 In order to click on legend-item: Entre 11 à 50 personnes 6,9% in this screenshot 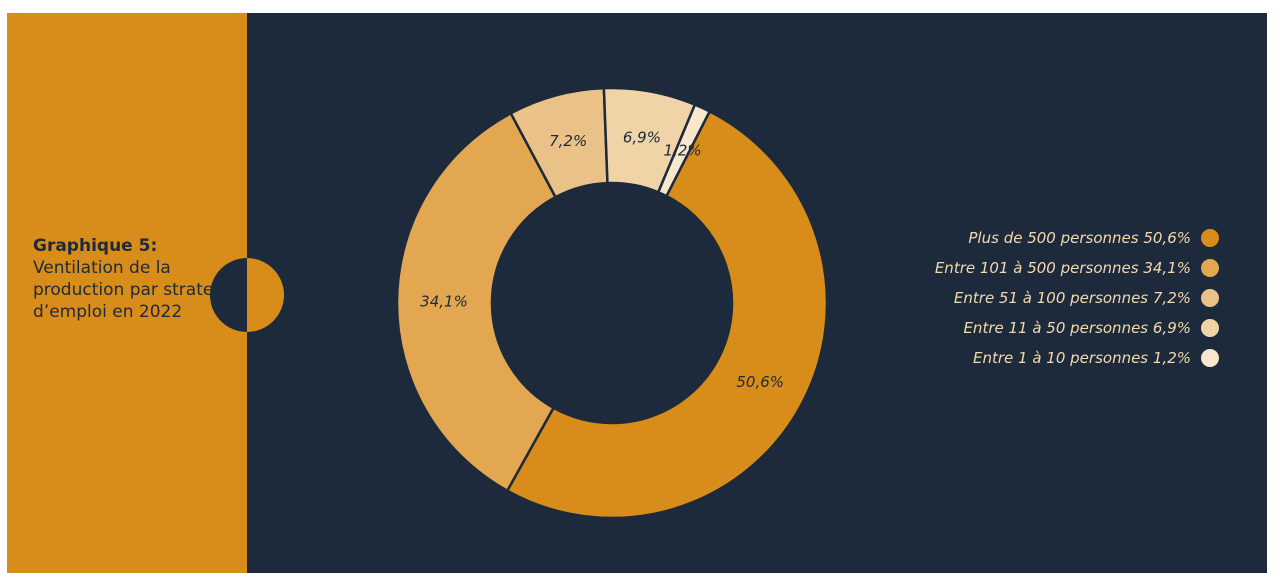, I will do `click(1077, 328)`.